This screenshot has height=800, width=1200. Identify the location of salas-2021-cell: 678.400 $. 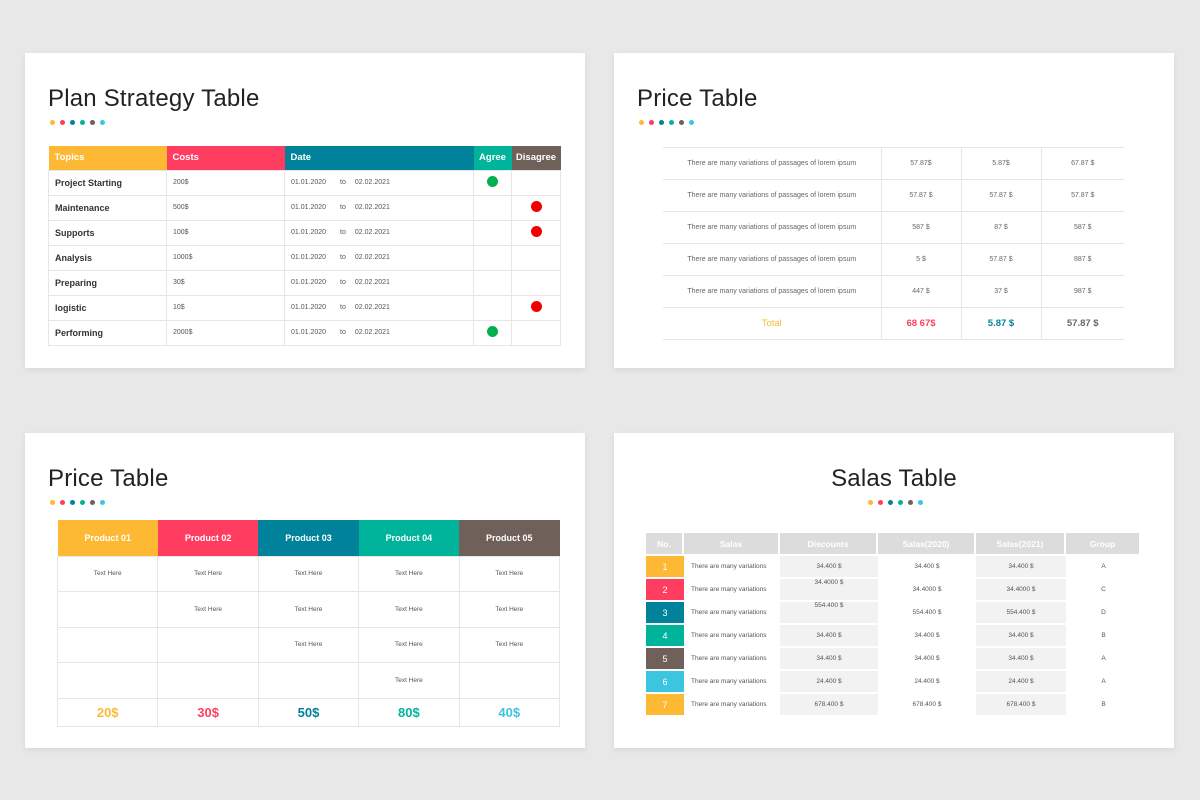
(1021, 704).